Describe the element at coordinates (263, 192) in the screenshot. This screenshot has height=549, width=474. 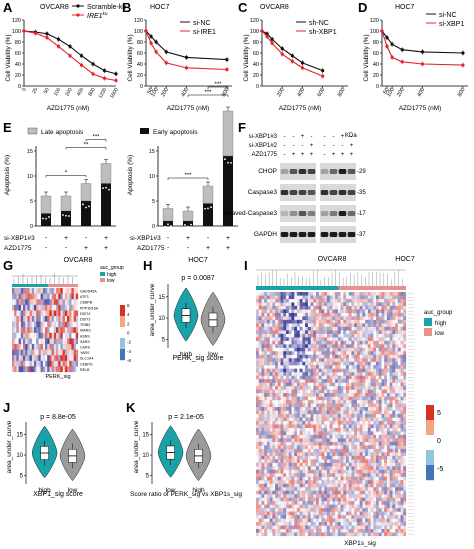
I see `blot-label-caspase3: Caspase3` at that location.